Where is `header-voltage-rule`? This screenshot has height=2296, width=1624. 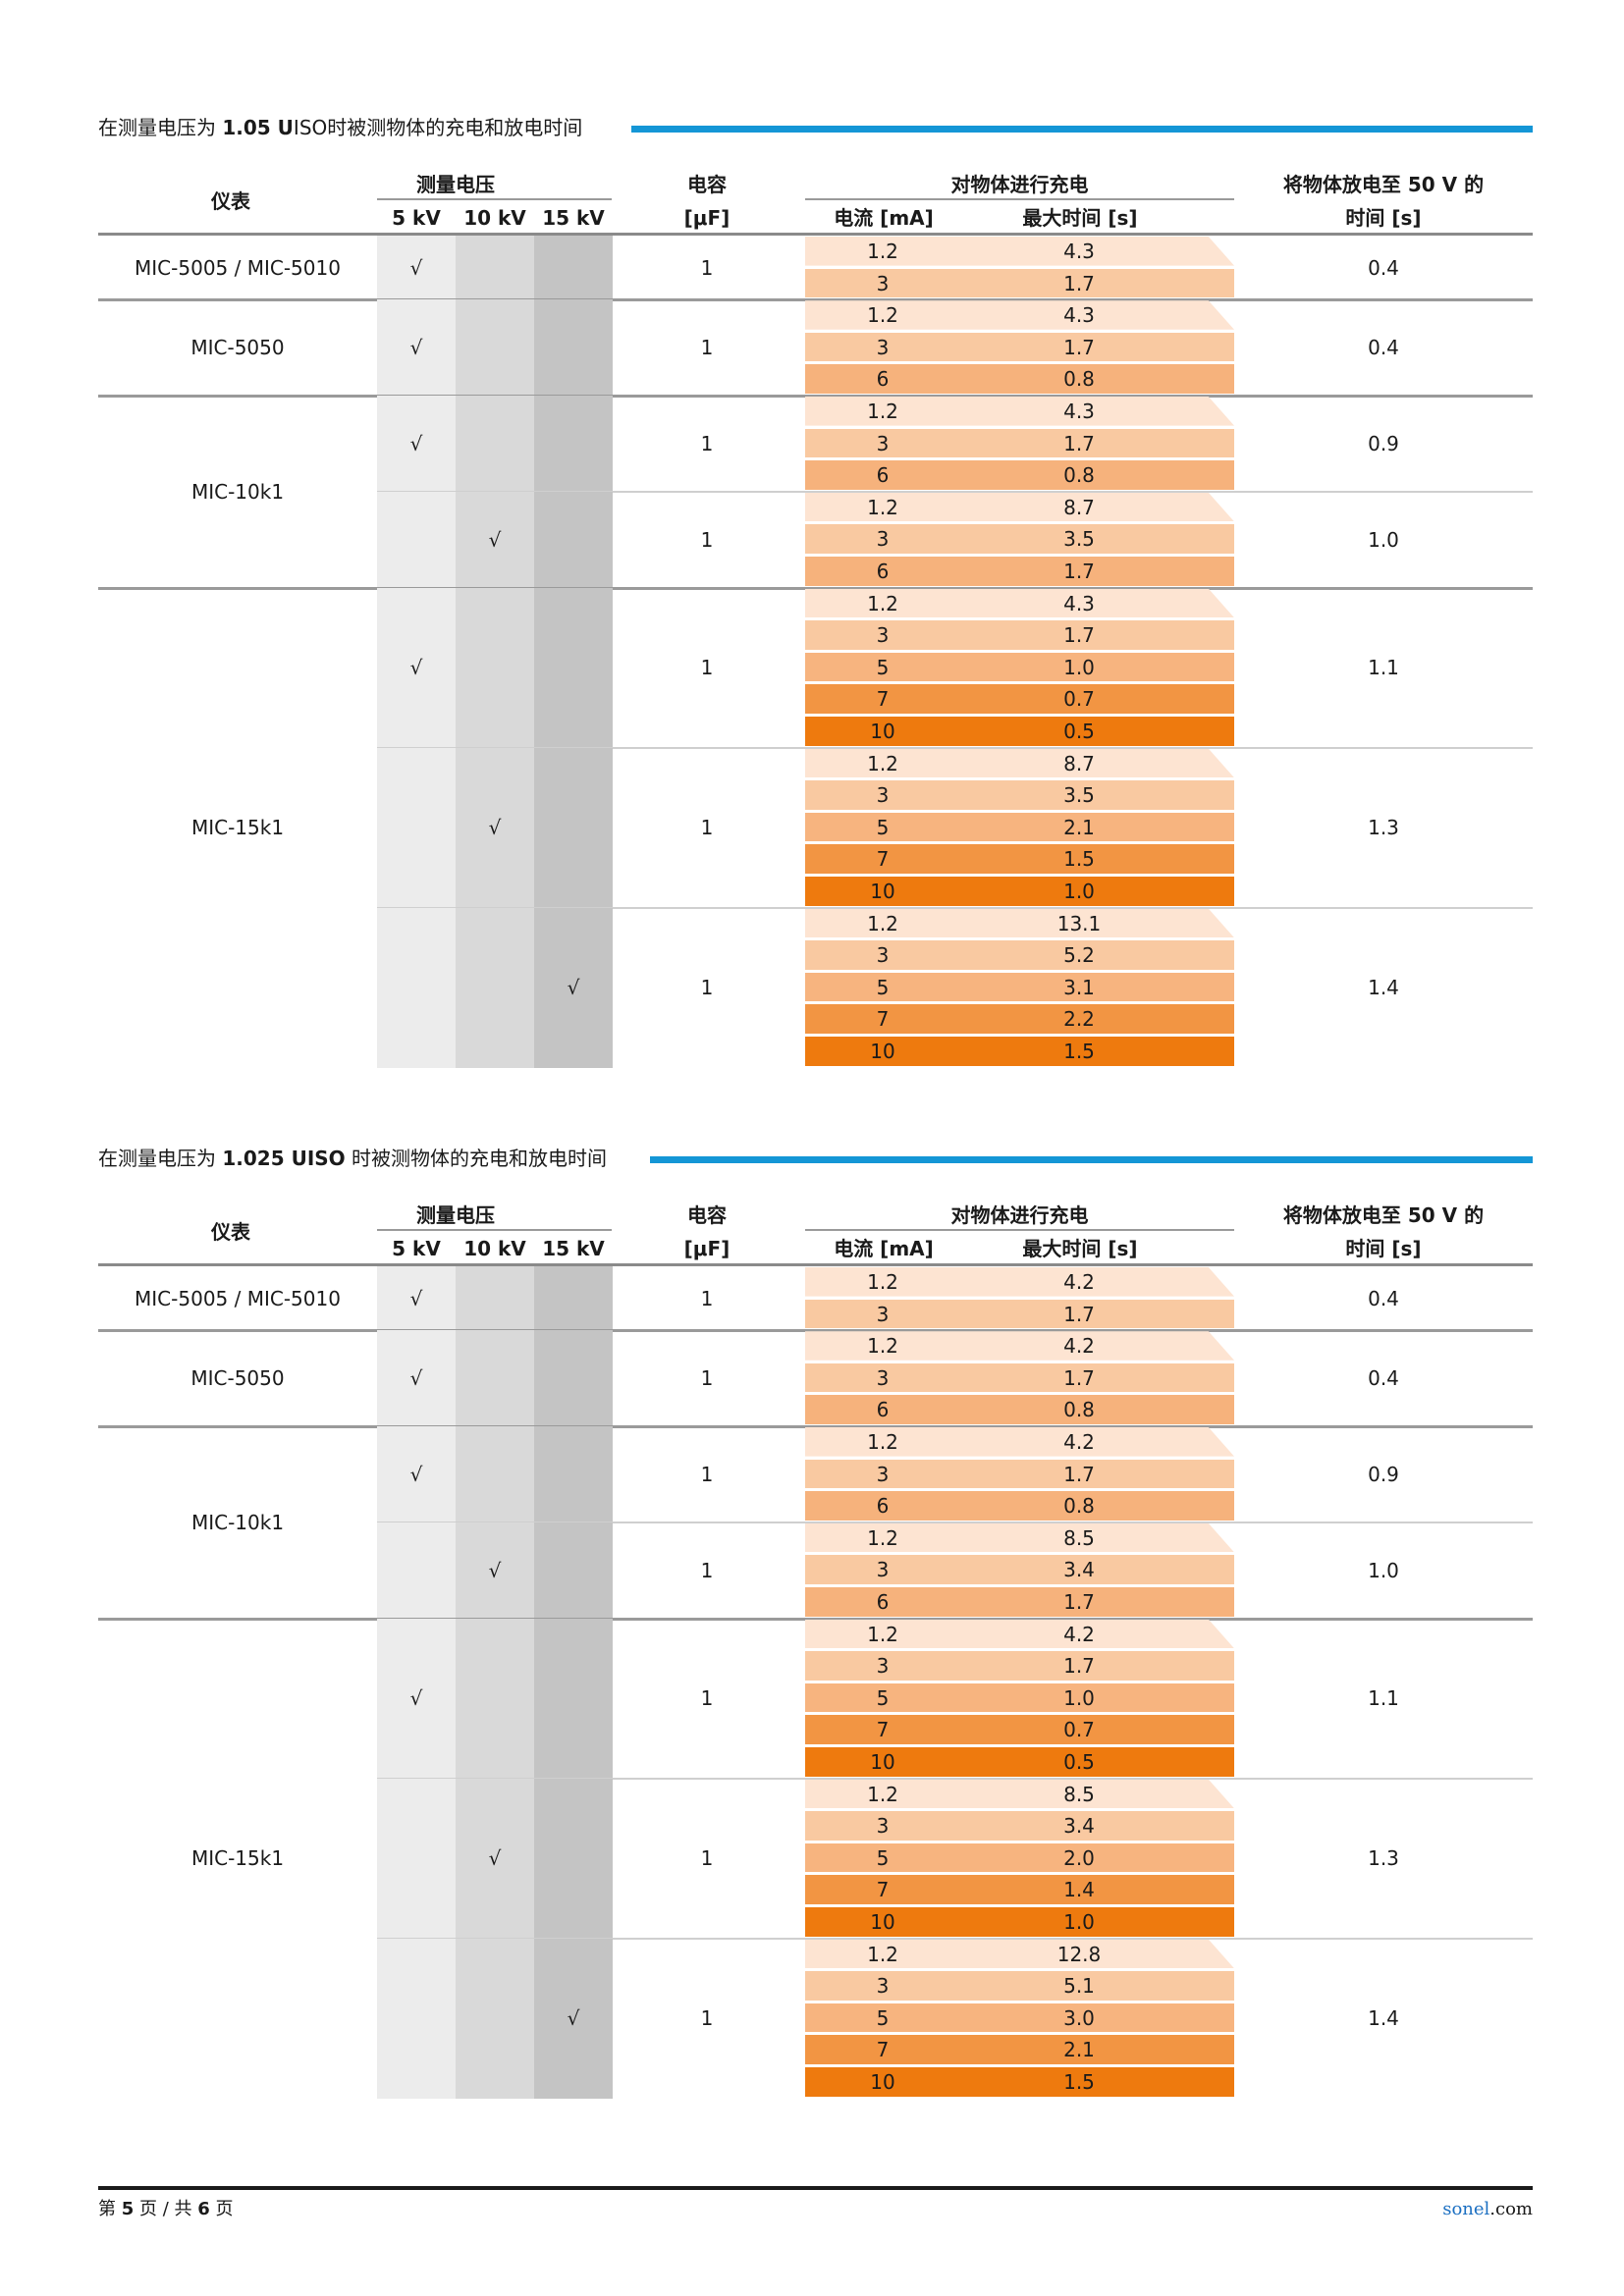
header-voltage-rule is located at coordinates (494, 1230).